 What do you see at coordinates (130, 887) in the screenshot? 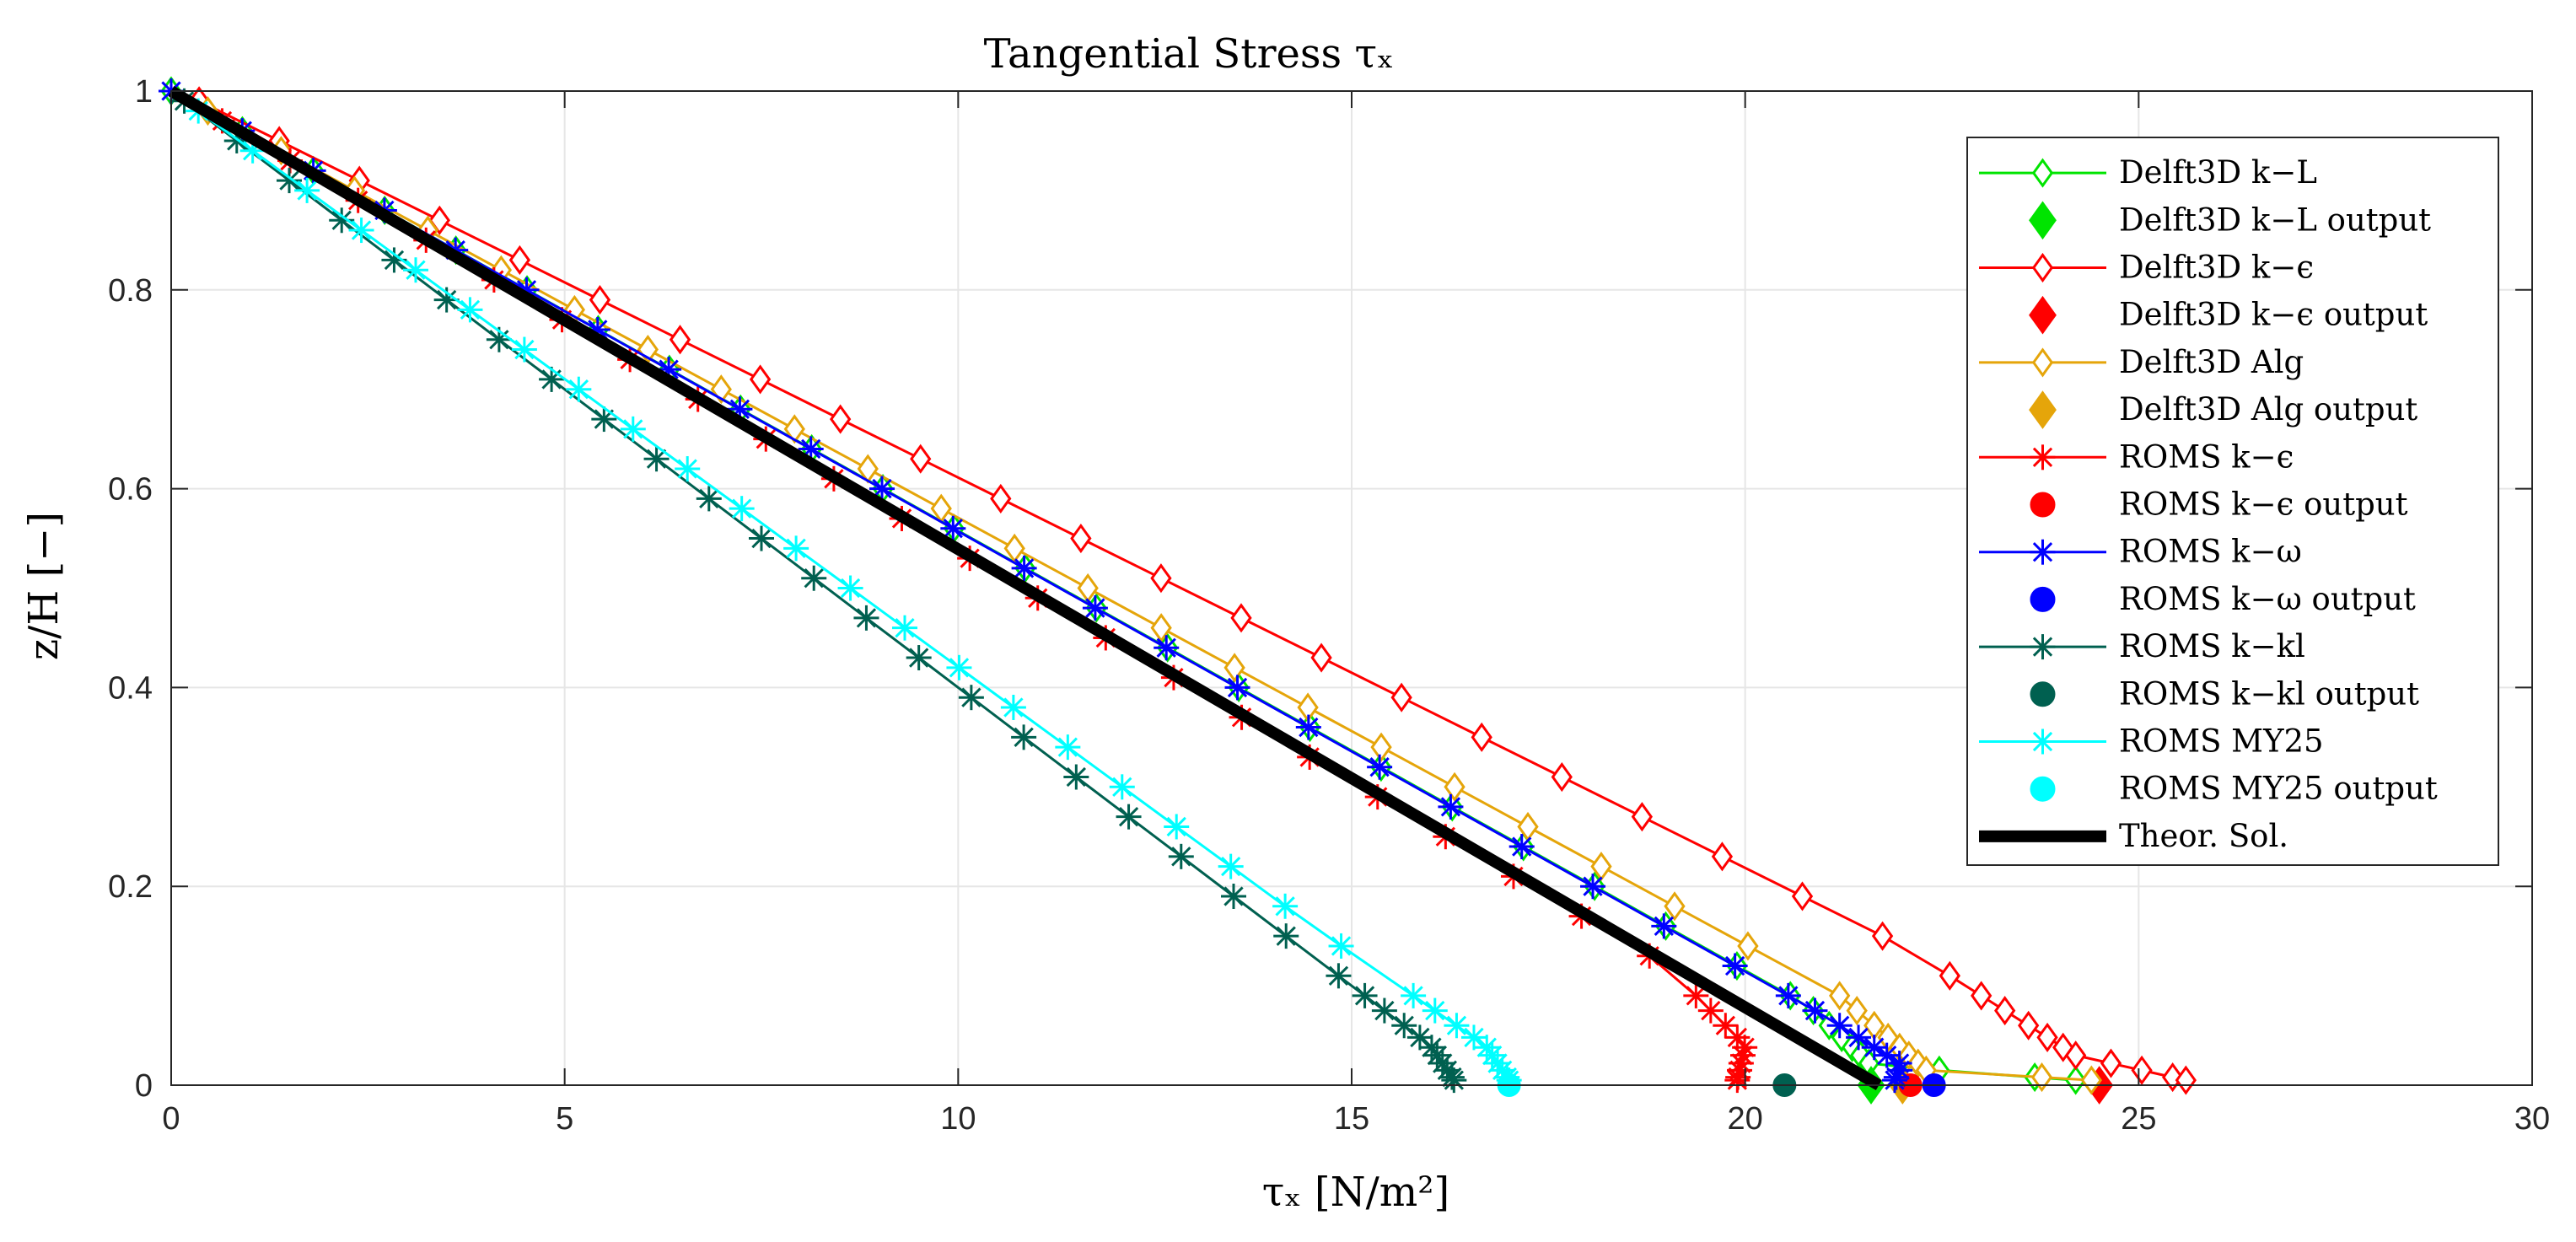
I see `y-tick-label: 0.2` at bounding box center [130, 887].